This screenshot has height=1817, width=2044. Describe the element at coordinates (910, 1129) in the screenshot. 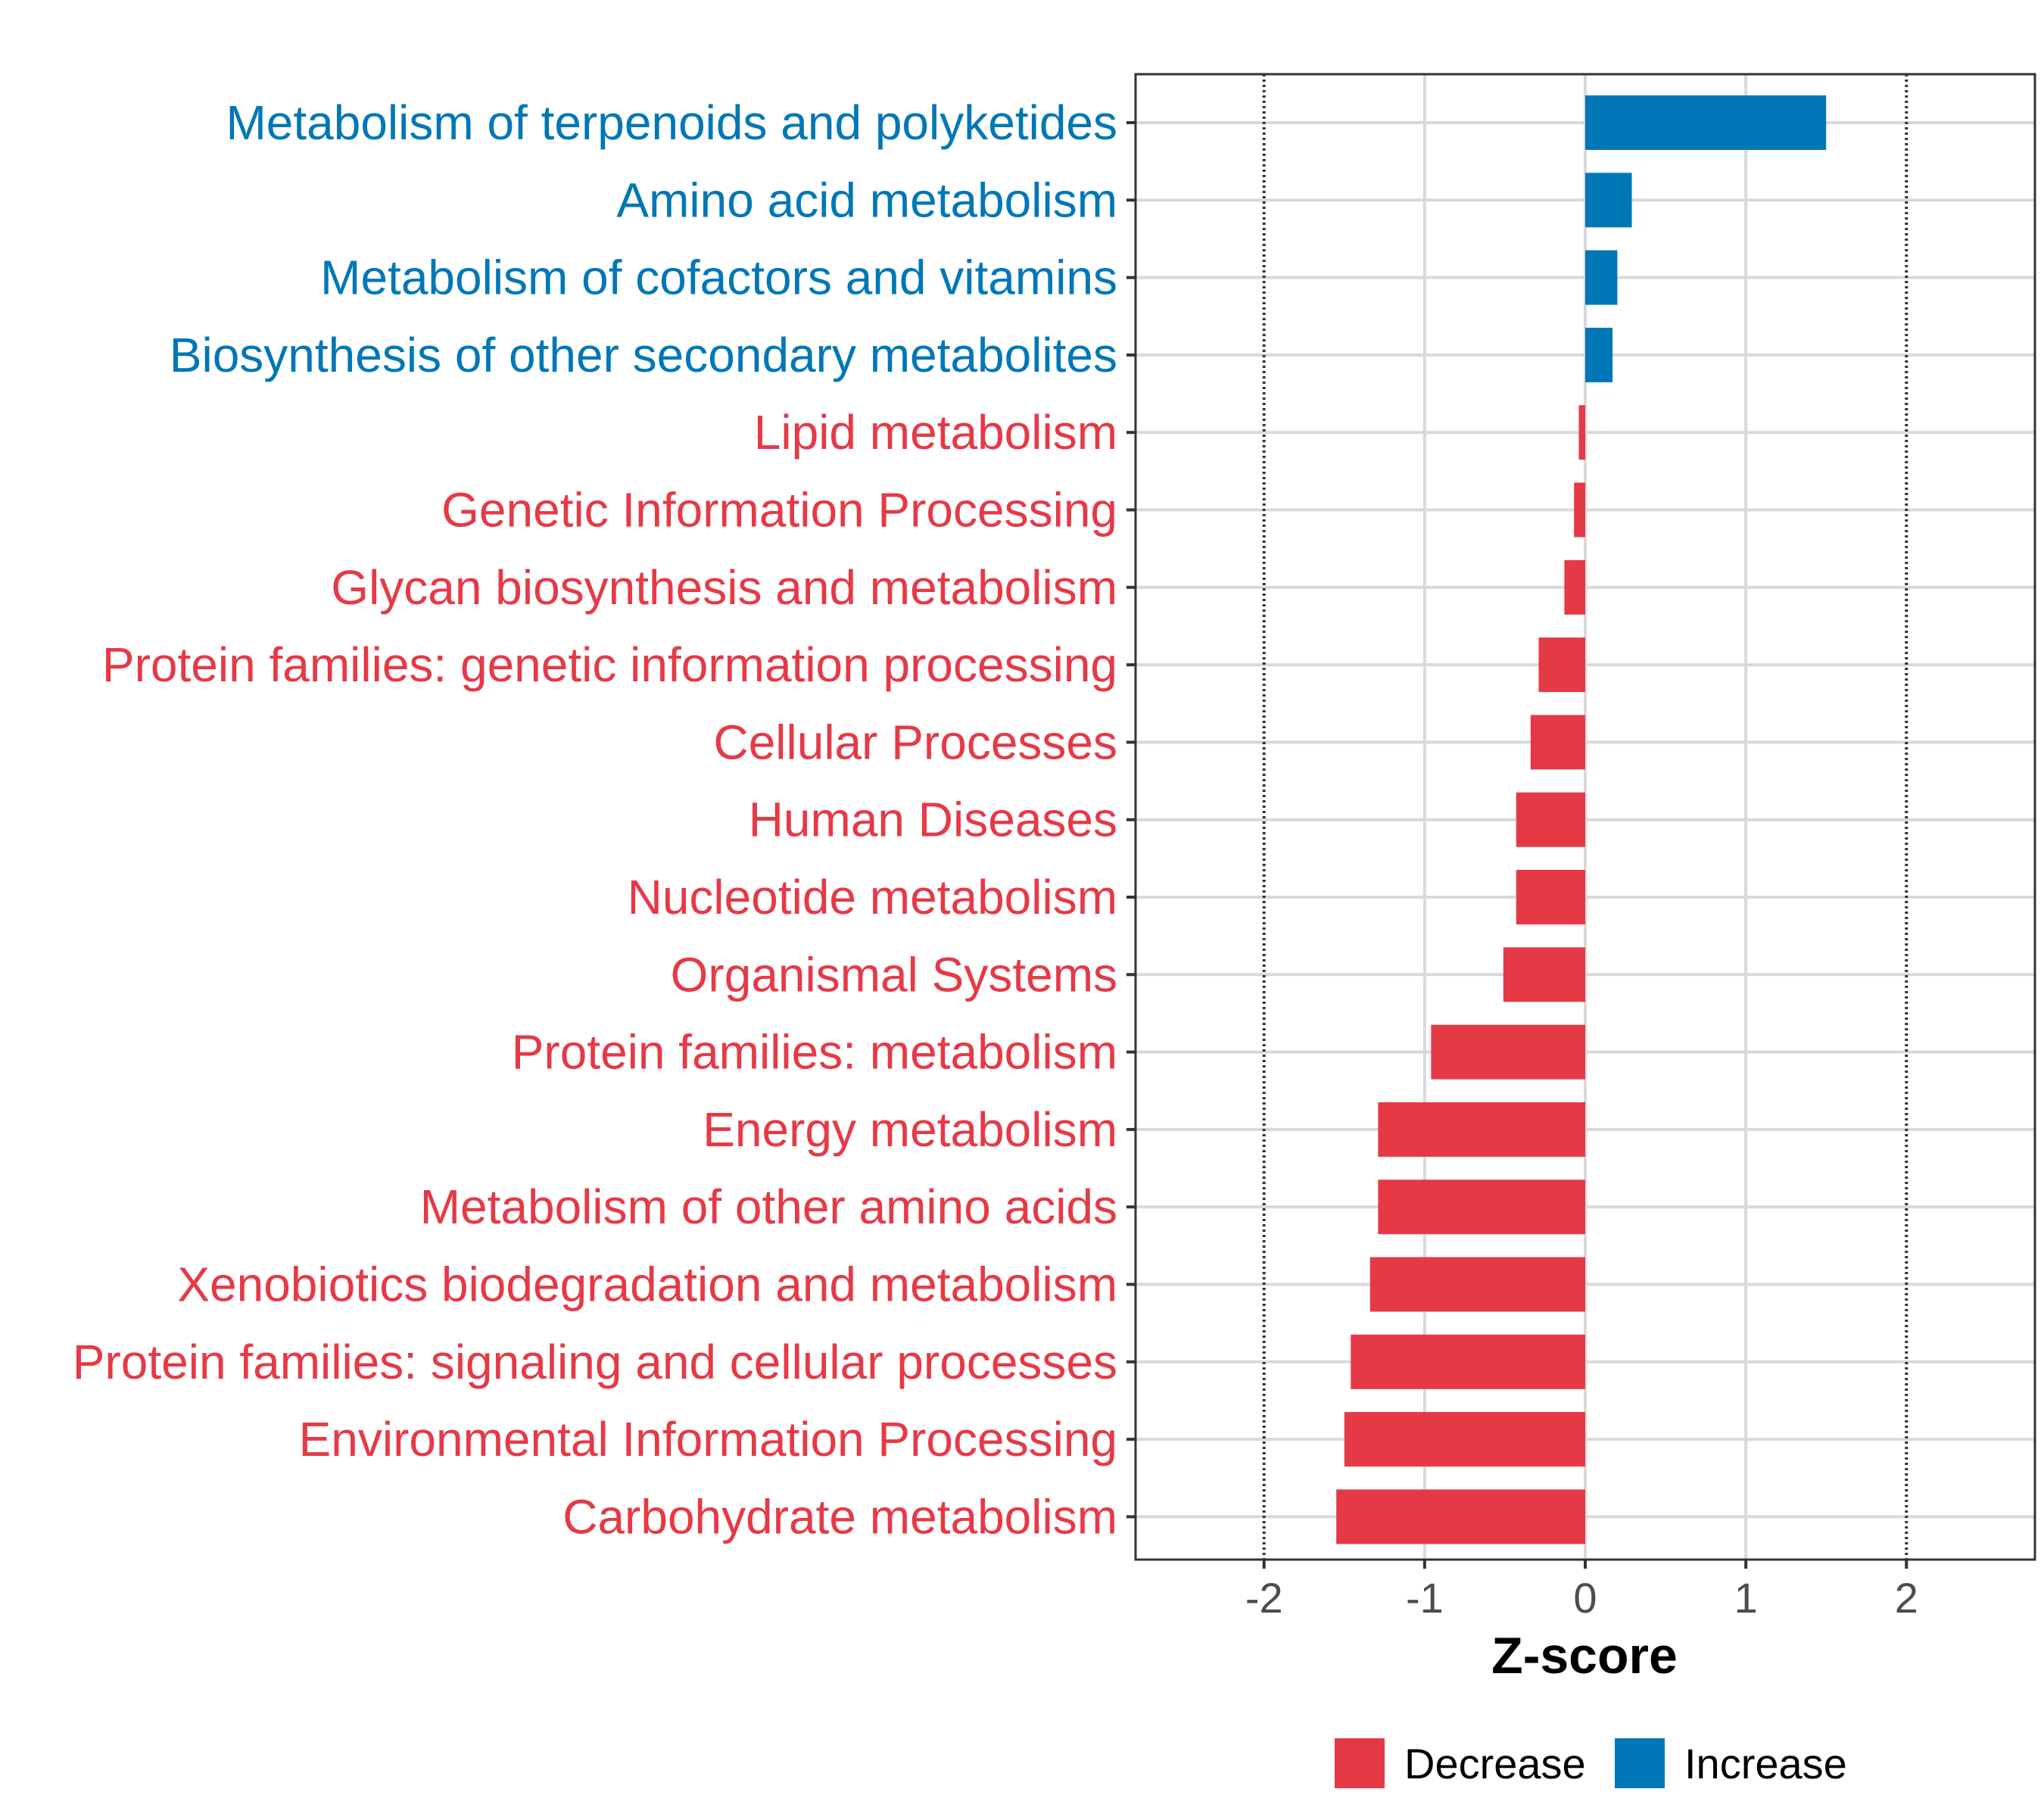

I see `category-label-energy-metabolism: Energy metabolism` at that location.